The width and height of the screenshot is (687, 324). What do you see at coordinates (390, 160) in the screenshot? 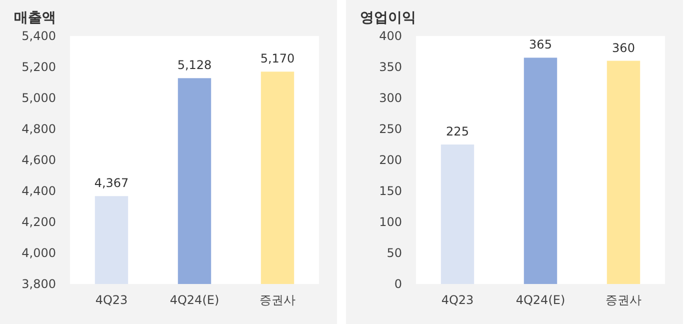
I see `y-tick-label: 200` at bounding box center [390, 160].